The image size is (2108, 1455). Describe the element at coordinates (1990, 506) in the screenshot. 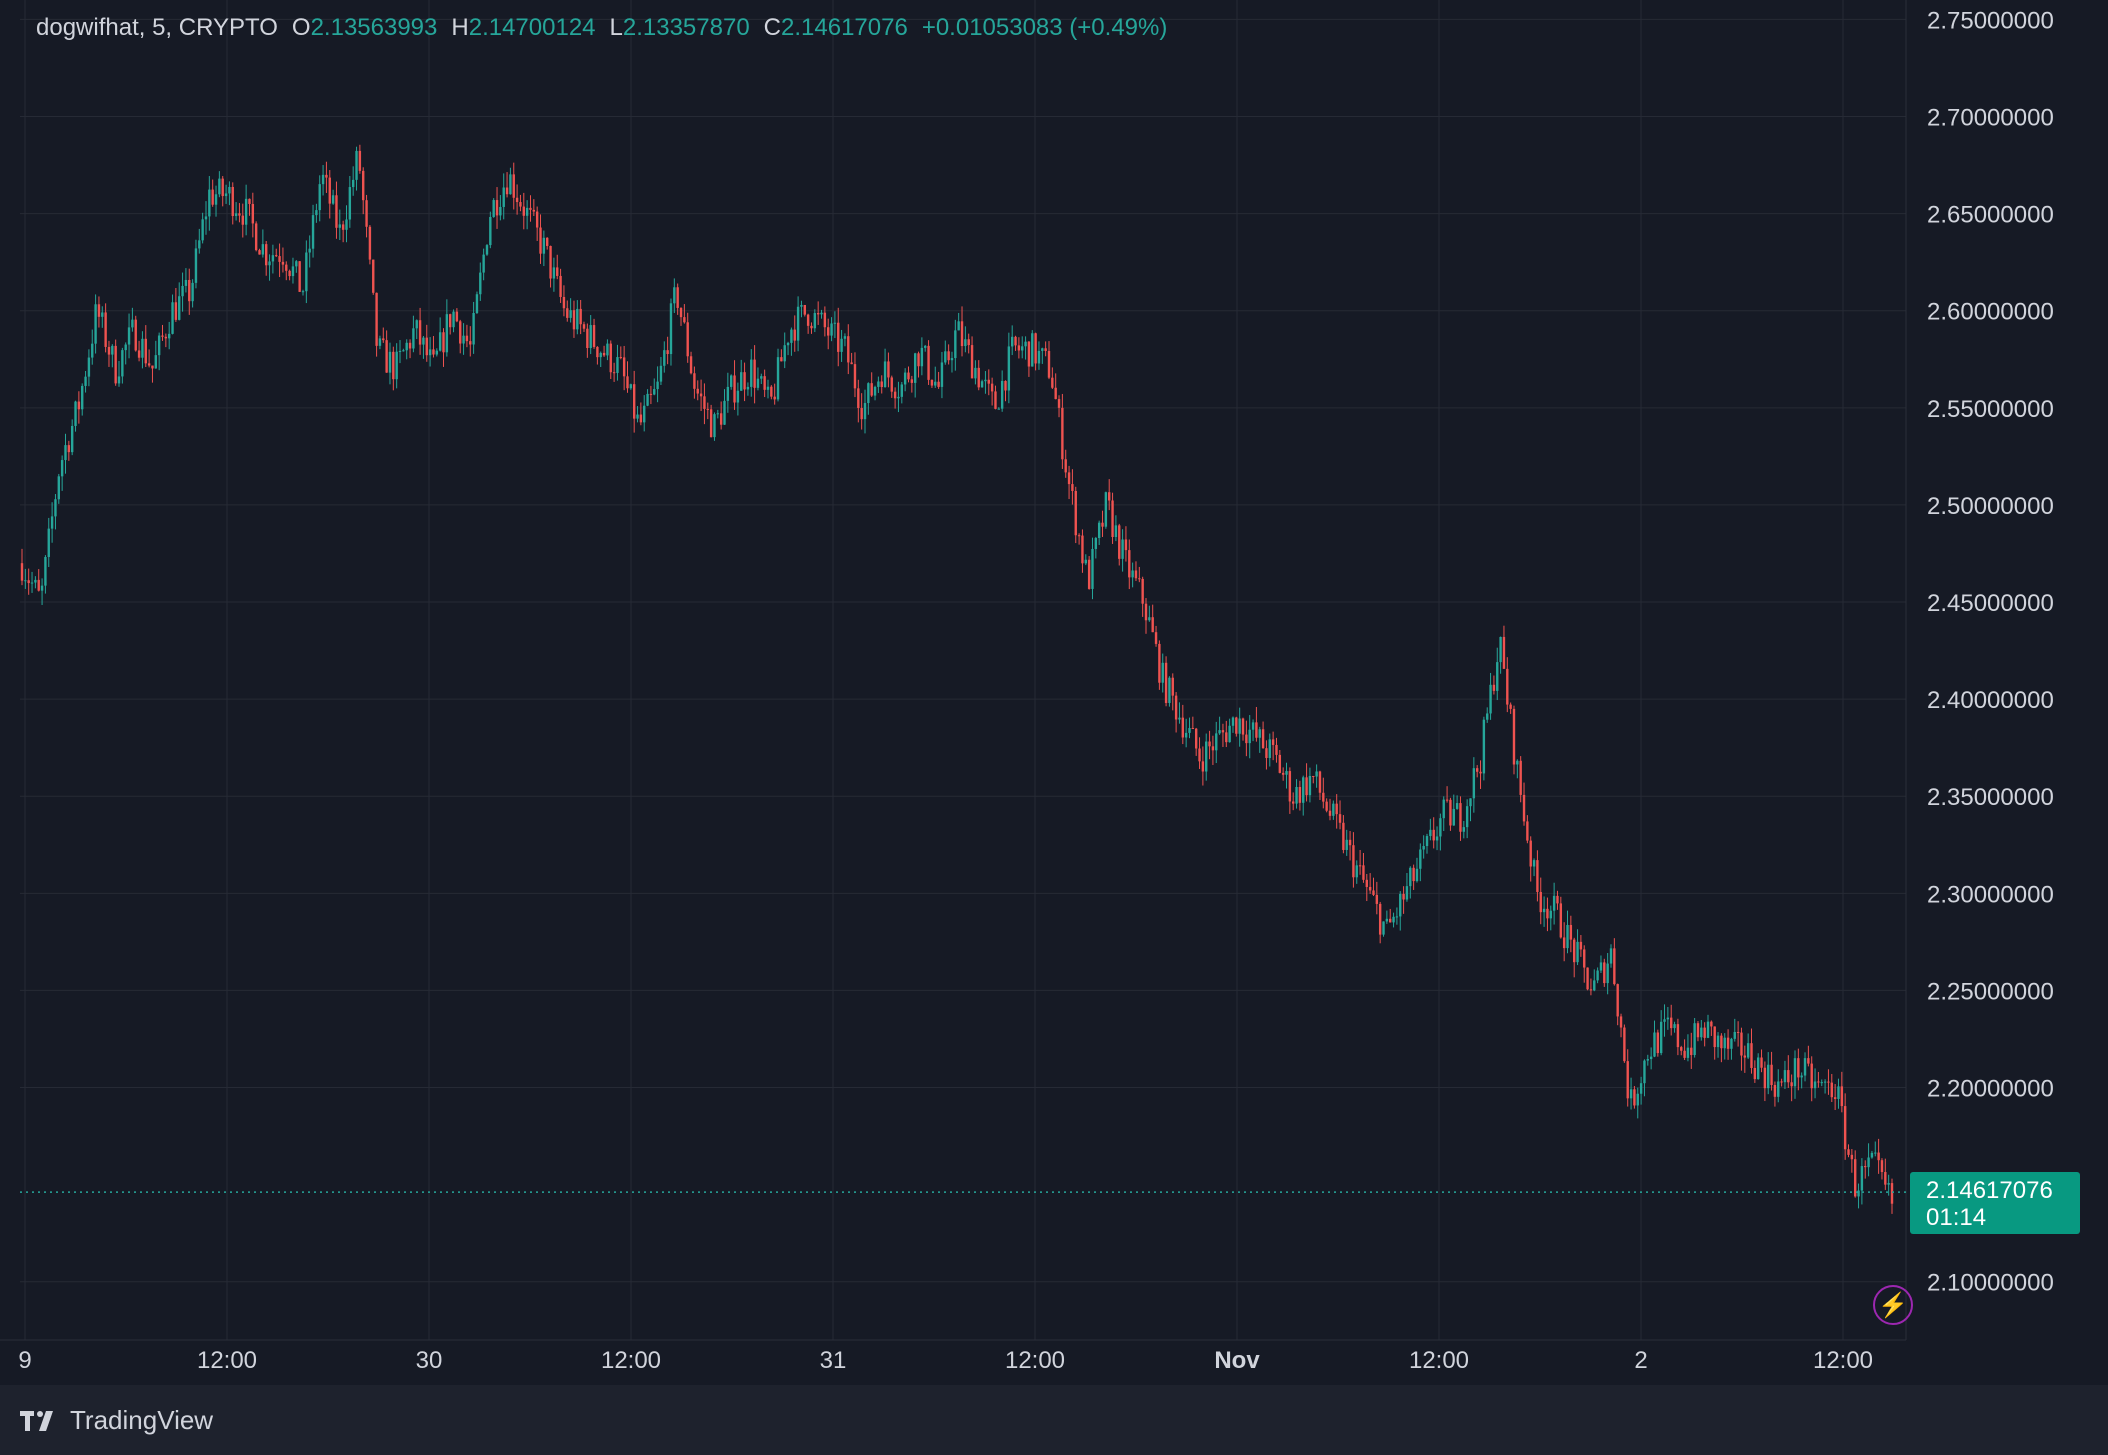

I see `y-tick-label: 2.50000000` at that location.